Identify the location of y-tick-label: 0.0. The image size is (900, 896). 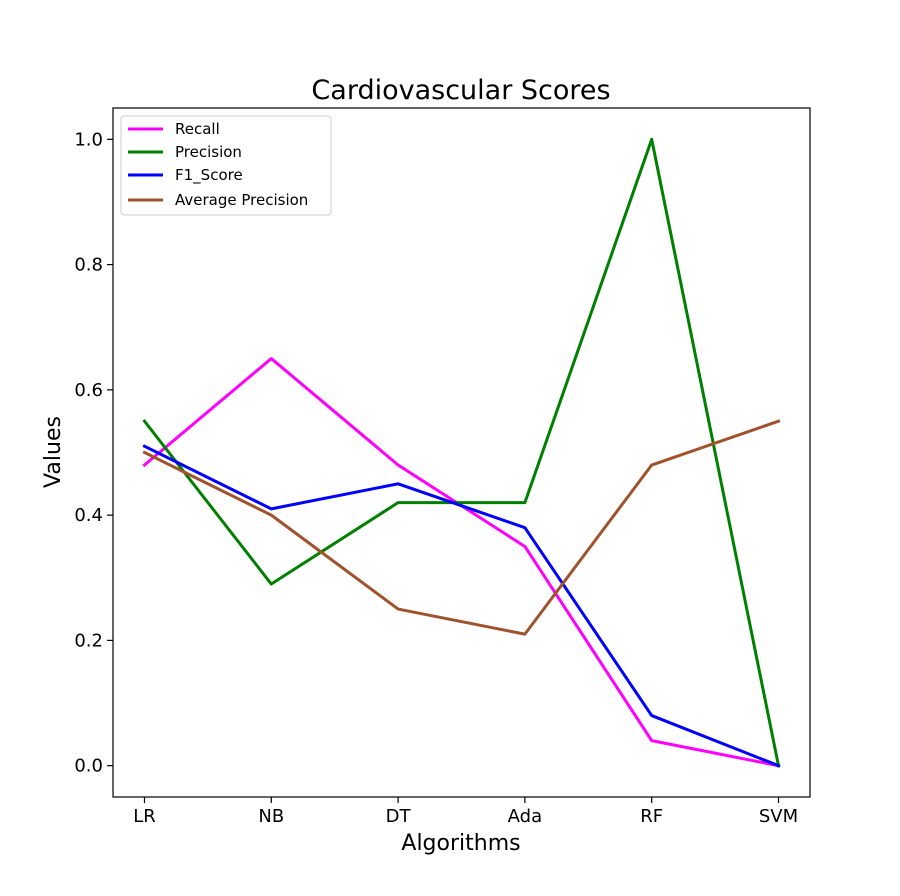
(88, 766).